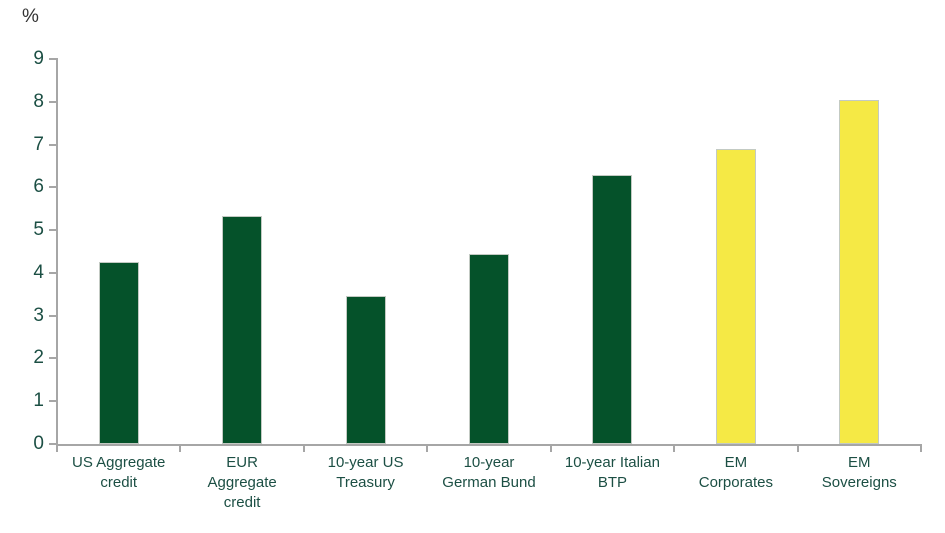 The width and height of the screenshot is (945, 533). I want to click on category-label: 10-year Italian BTP, so click(612, 472).